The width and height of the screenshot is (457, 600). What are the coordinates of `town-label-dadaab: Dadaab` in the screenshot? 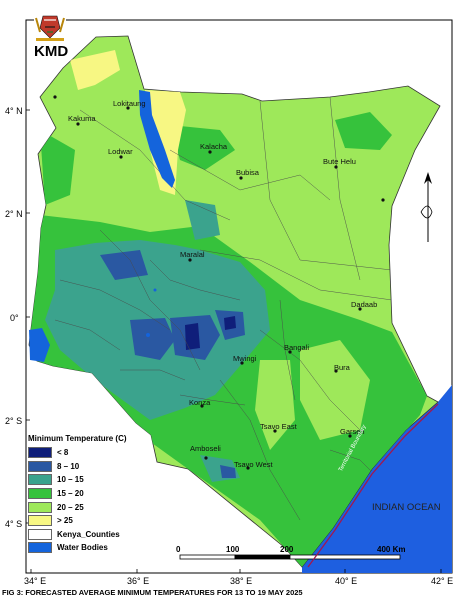 It's located at (364, 304).